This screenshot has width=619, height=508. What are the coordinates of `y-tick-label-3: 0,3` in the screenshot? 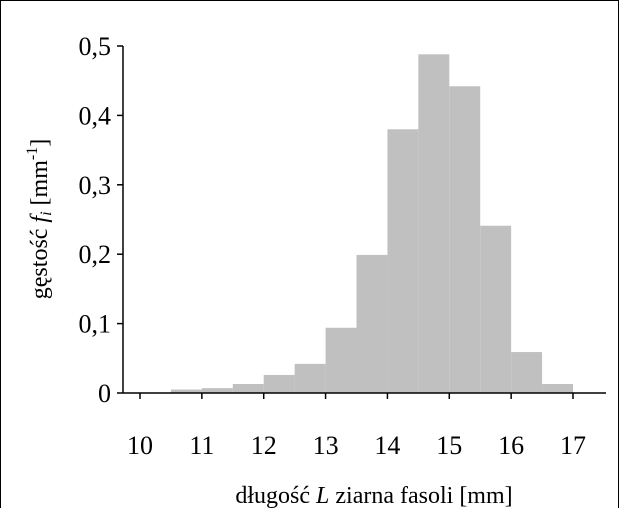 It's located at (95, 185).